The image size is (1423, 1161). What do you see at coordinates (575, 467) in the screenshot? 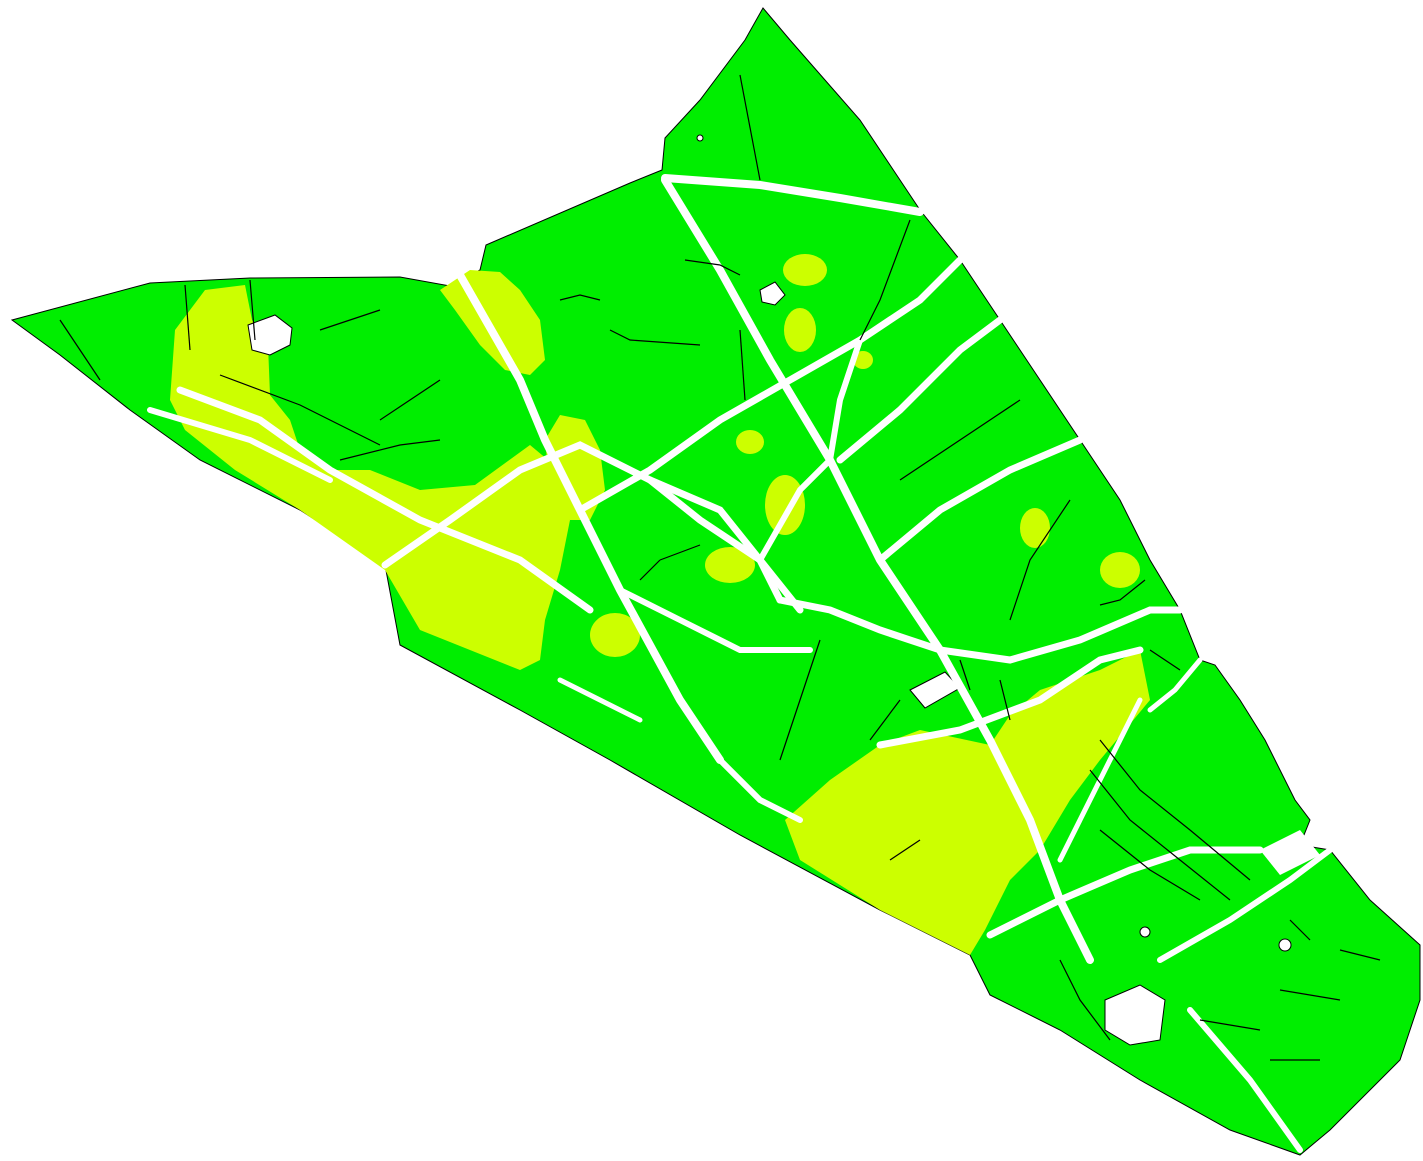
I see `yellow-zone-center-blob` at bounding box center [575, 467].